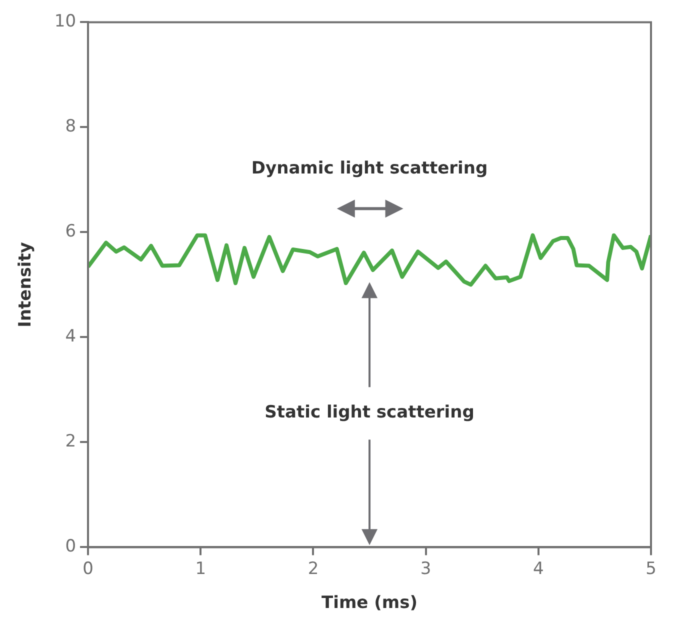 Image resolution: width=673 pixels, height=626 pixels. What do you see at coordinates (369, 168) in the screenshot?
I see `annotation: Dynamic light scattering` at bounding box center [369, 168].